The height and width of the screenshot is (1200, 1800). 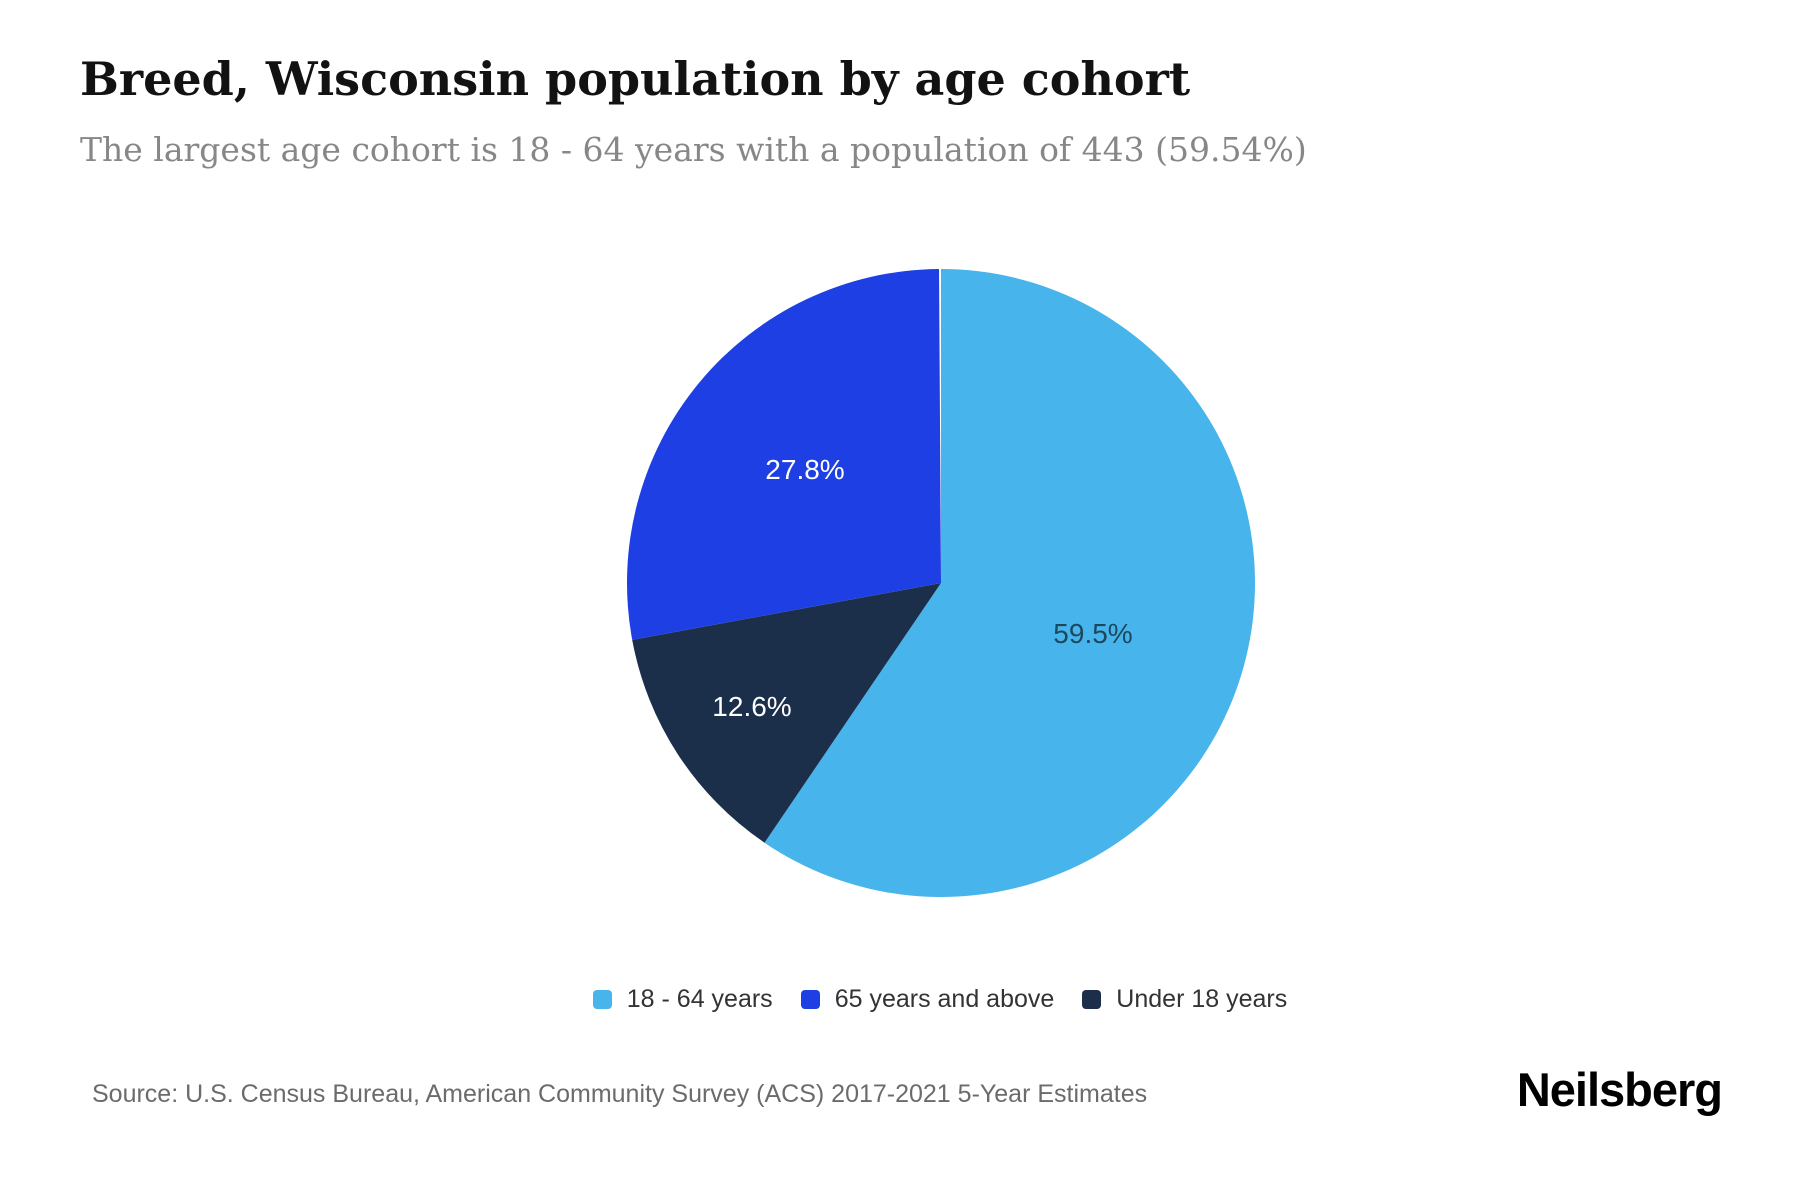 What do you see at coordinates (1092, 999) in the screenshot?
I see `legend-swatch-under-18-years` at bounding box center [1092, 999].